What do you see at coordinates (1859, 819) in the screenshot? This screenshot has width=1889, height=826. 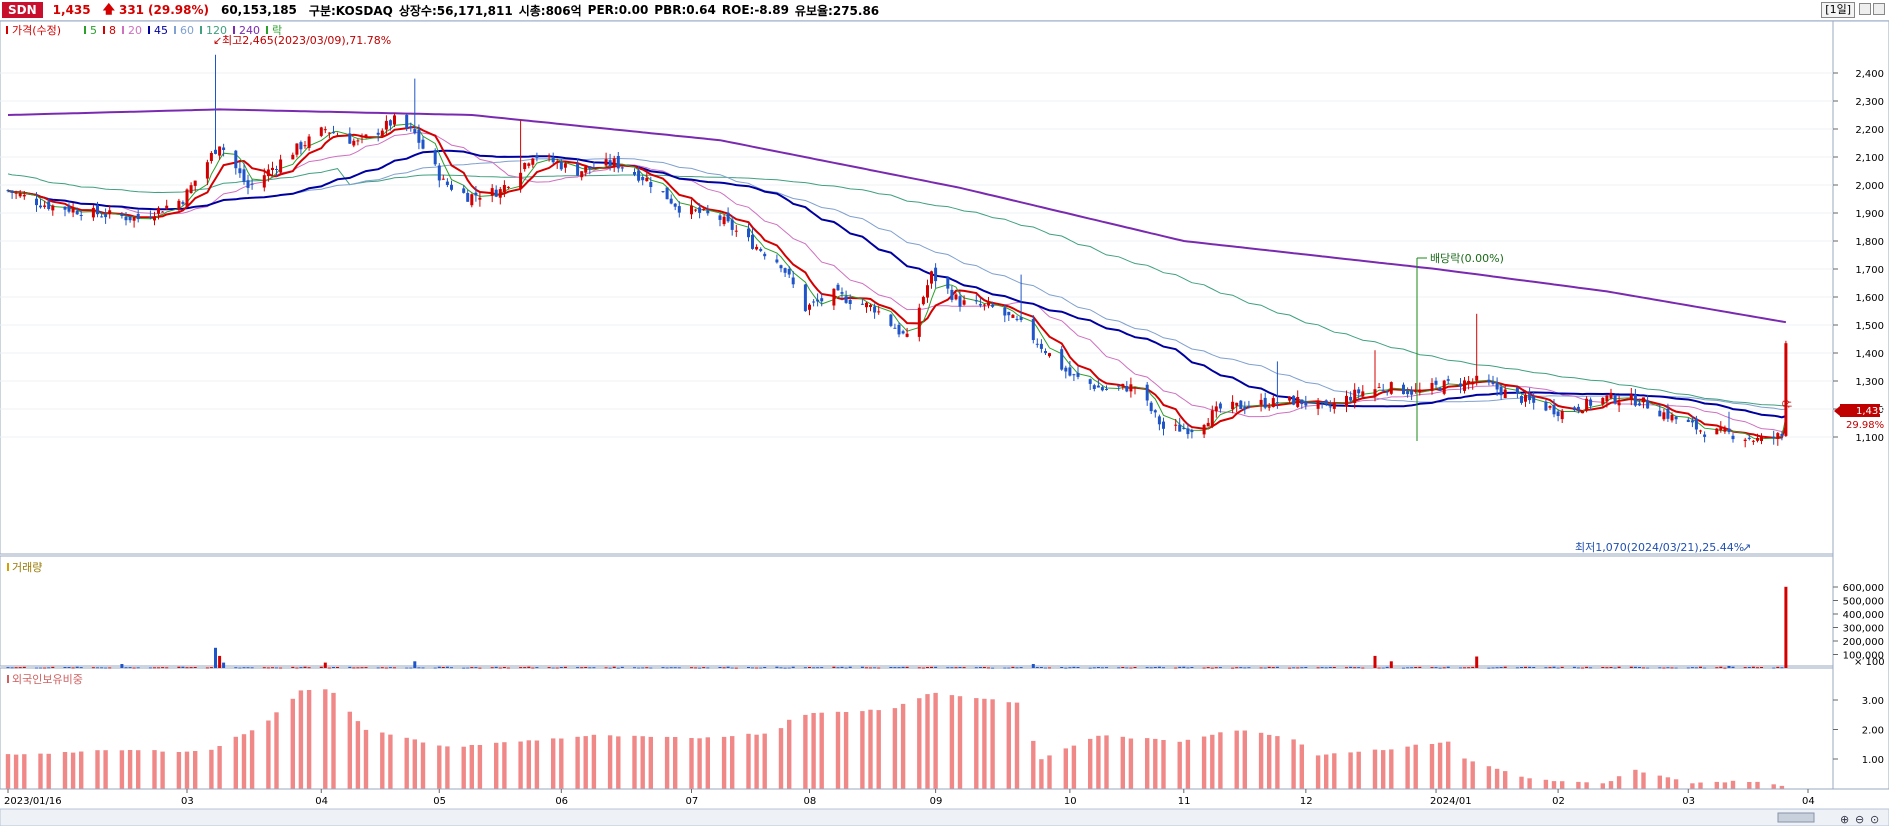 I see `zoom-out-icon: ⊖` at bounding box center [1859, 819].